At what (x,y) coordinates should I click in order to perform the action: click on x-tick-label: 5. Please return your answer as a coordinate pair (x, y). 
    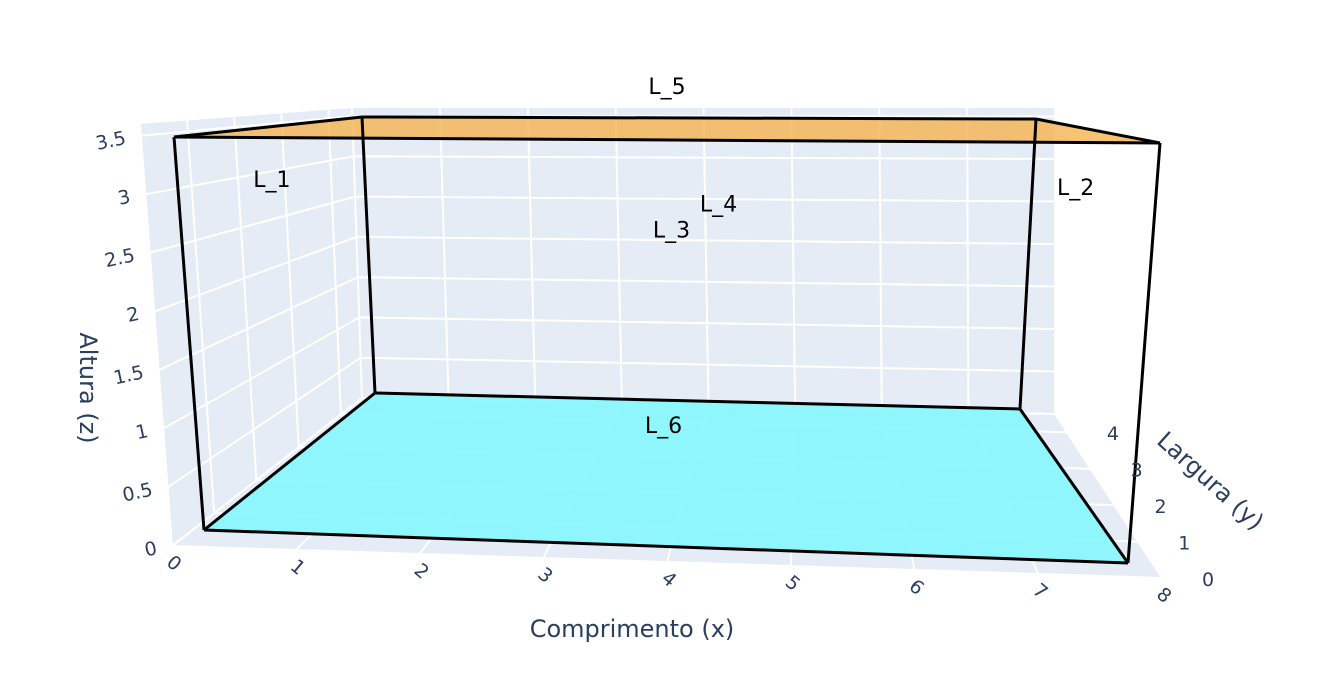
    Looking at the image, I should click on (792, 583).